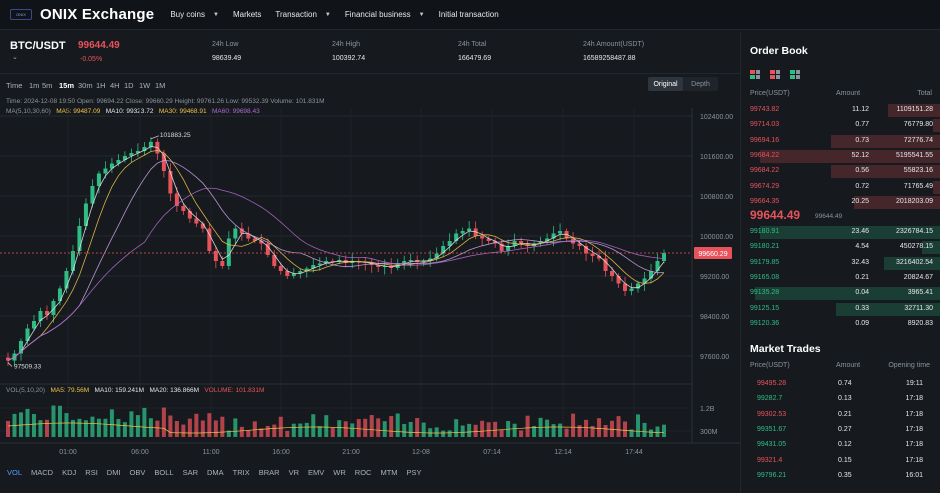 Image resolution: width=940 pixels, height=493 pixels. What do you see at coordinates (302, 14) in the screenshot?
I see `nav-item-2: Transaction ▼` at bounding box center [302, 14].